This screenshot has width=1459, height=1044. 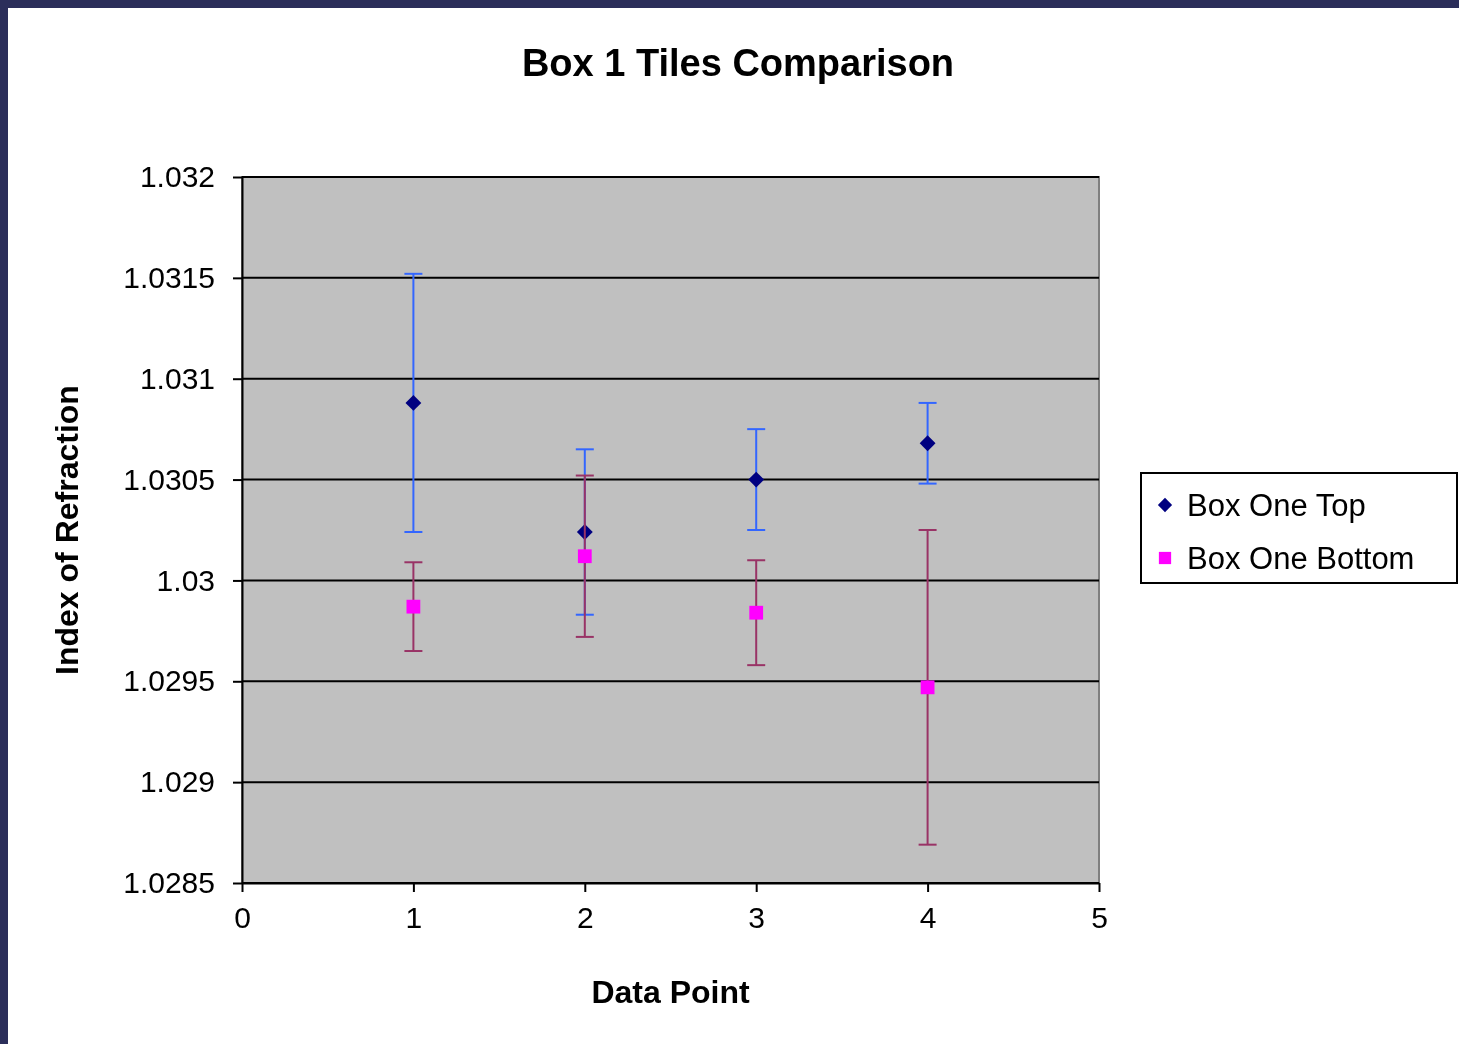 What do you see at coordinates (242, 918) in the screenshot?
I see `x-tick-label: 0` at bounding box center [242, 918].